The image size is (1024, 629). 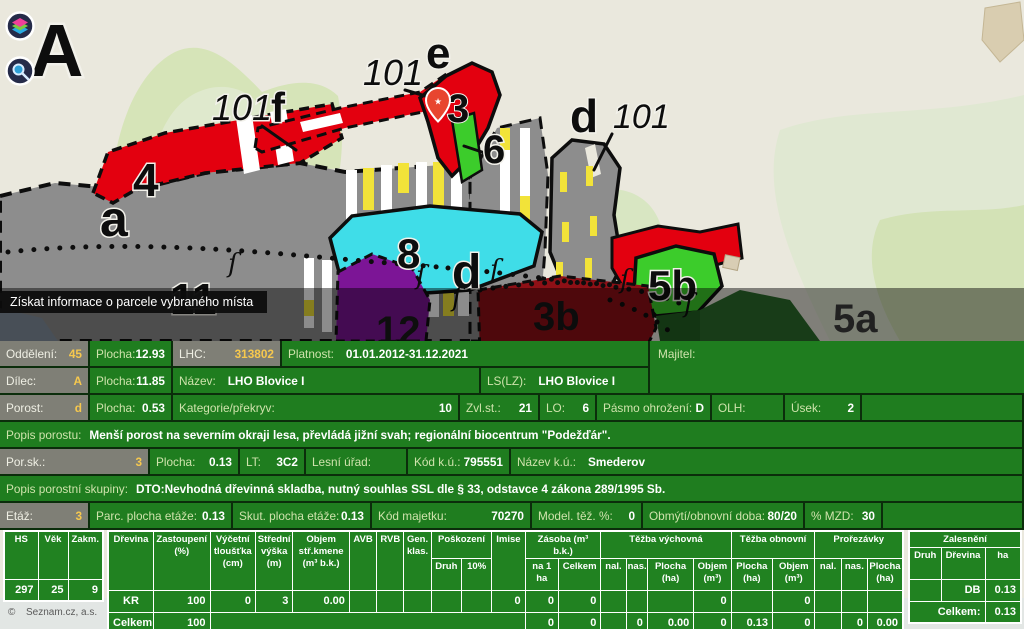 I want to click on col-pr-nas: nas., so click(x=854, y=574).